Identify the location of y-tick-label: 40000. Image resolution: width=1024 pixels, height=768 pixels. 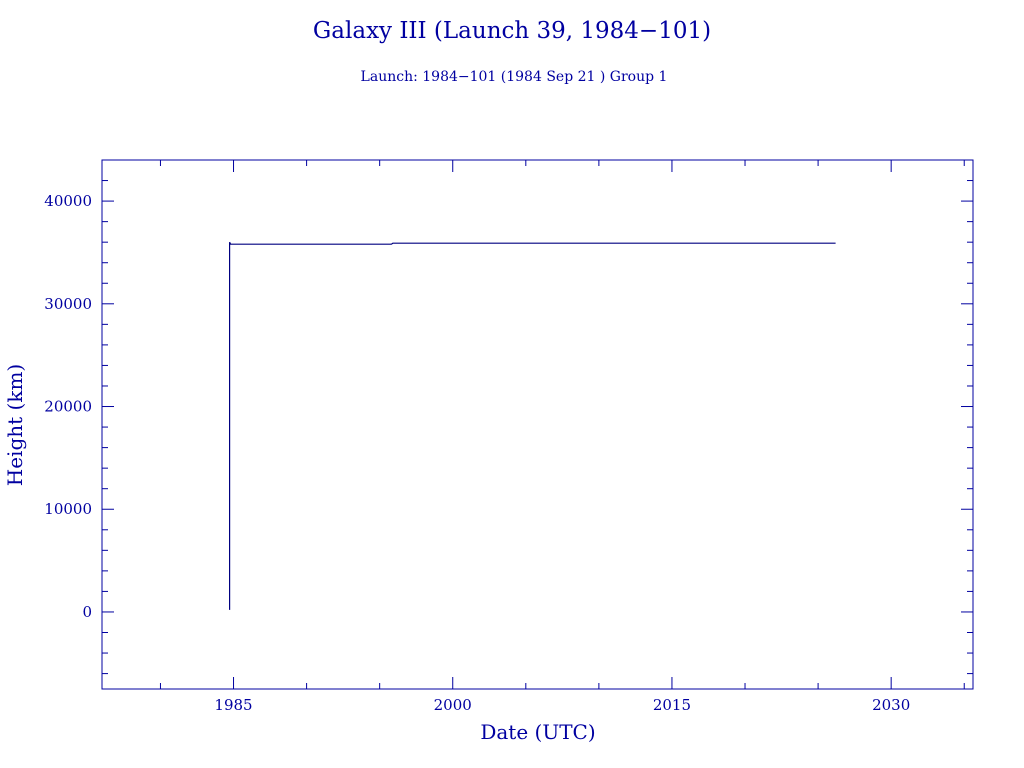
(68, 201).